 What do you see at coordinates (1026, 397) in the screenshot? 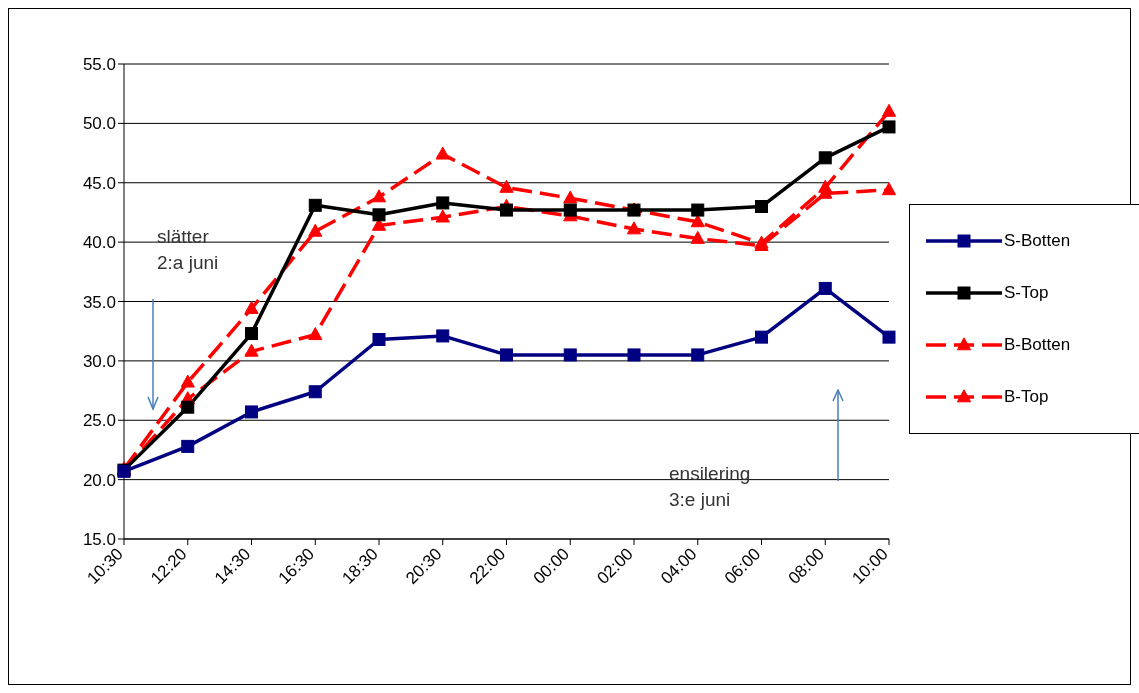
I see `legend-label: B-Top` at bounding box center [1026, 397].